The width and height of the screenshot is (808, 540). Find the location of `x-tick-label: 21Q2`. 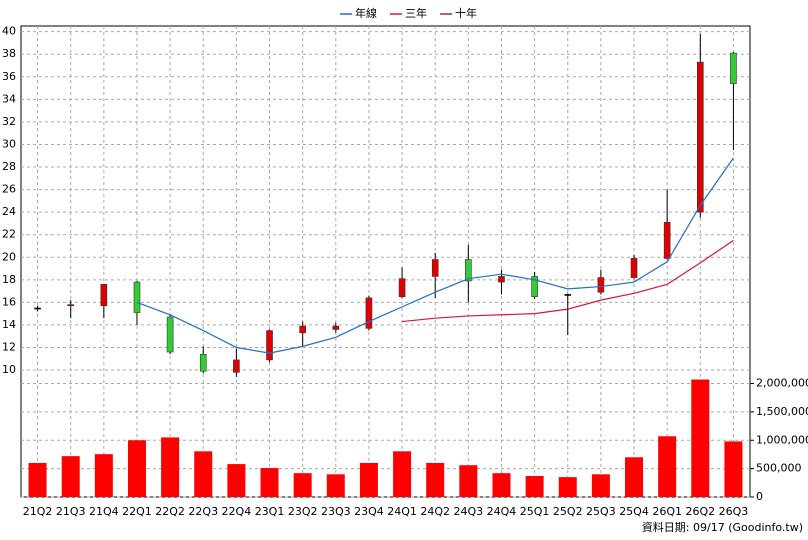

x-tick-label: 21Q2 is located at coordinates (38, 511).